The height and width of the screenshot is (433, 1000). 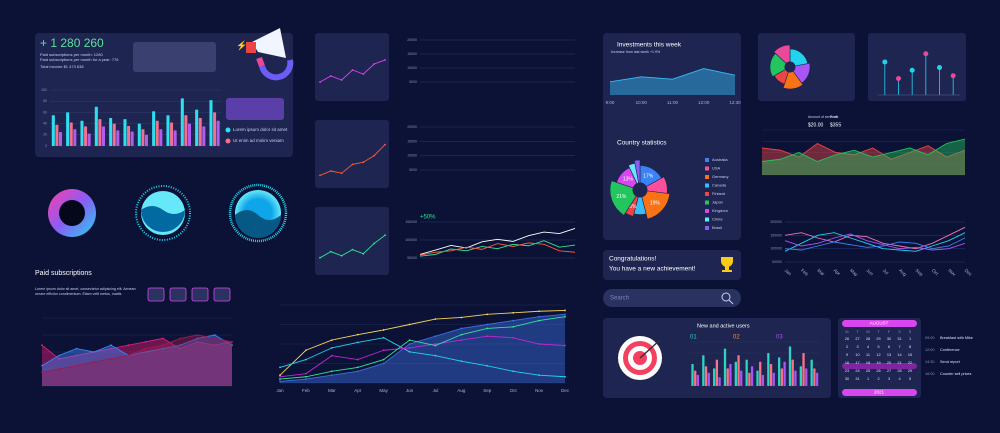 What do you see at coordinates (847, 355) in the screenshot?
I see `day: 9` at bounding box center [847, 355].